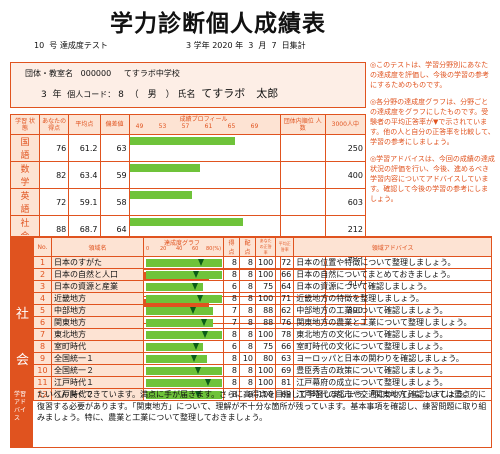 The width and height of the screenshot is (500, 454). What do you see at coordinates (164, 168) in the screenshot?
I see `profile-bar` at bounding box center [164, 168].